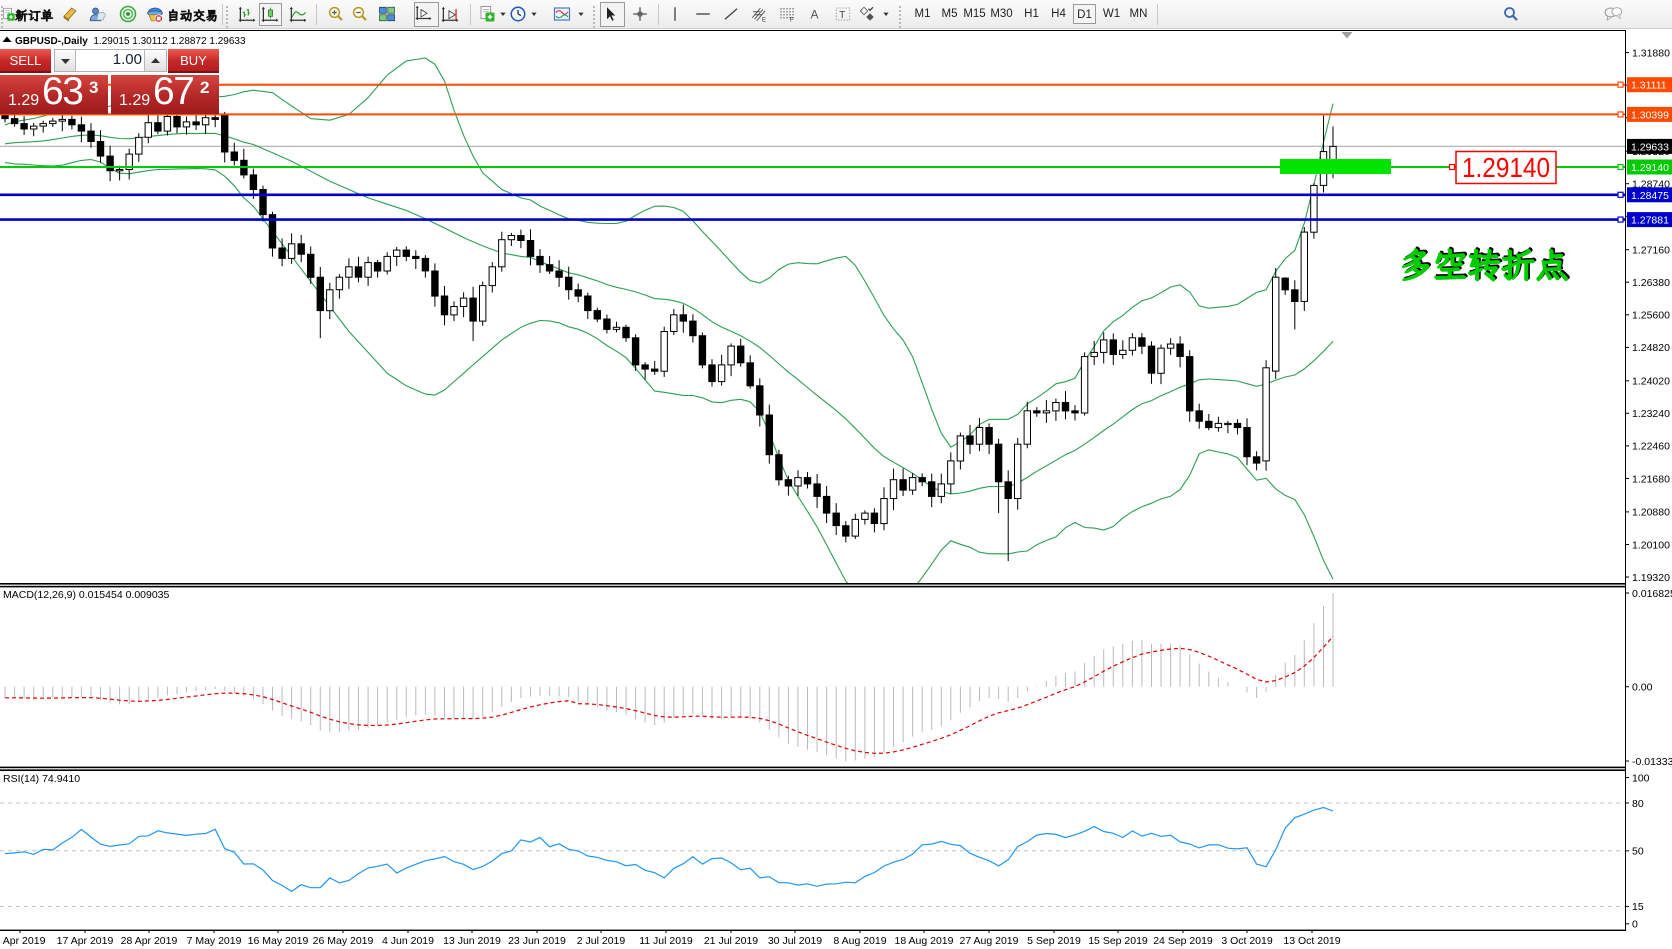  Describe the element at coordinates (815, 15) in the screenshot. I see `svg-text: A` at that location.